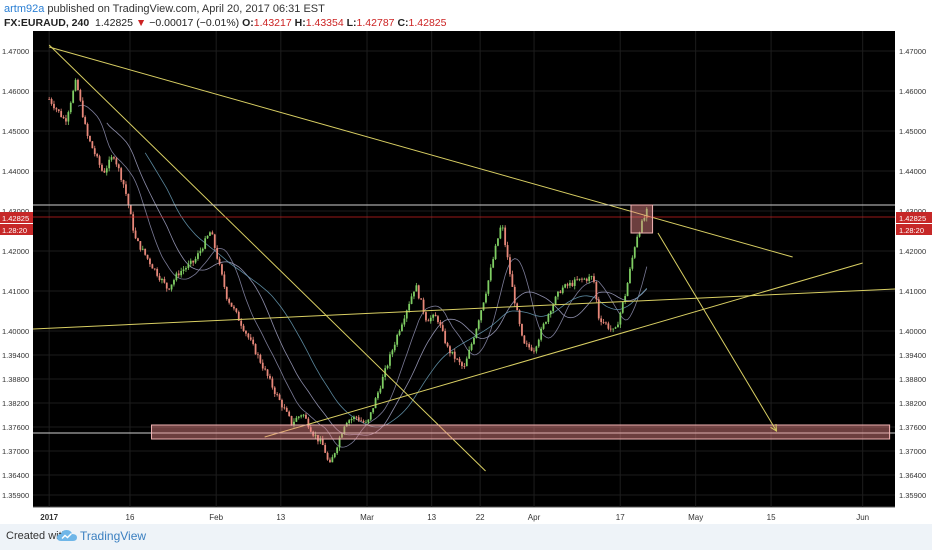 The height and width of the screenshot is (550, 932). What do you see at coordinates (15, 131) in the screenshot?
I see `price-tick-left: 1.45000` at bounding box center [15, 131].